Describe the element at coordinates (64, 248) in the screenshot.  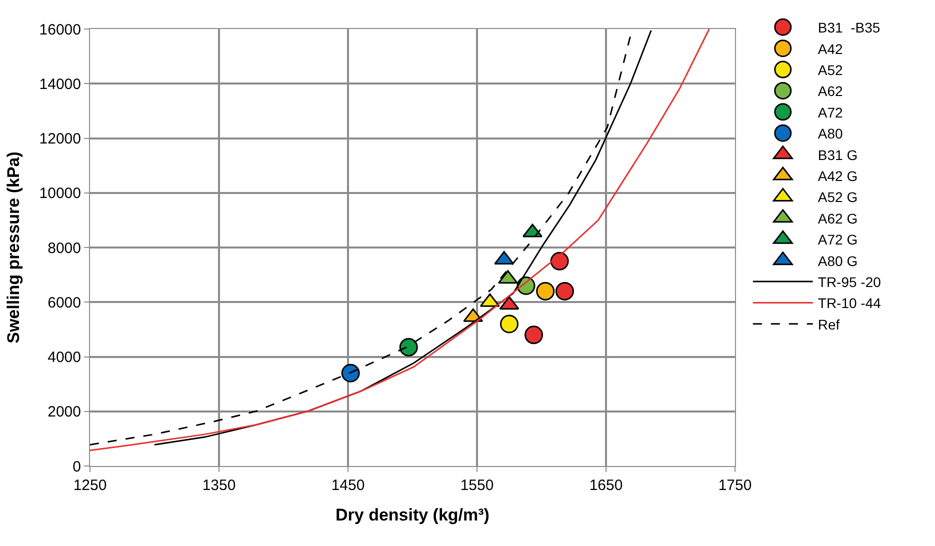
I see `y-tick-label: 8000` at that location.